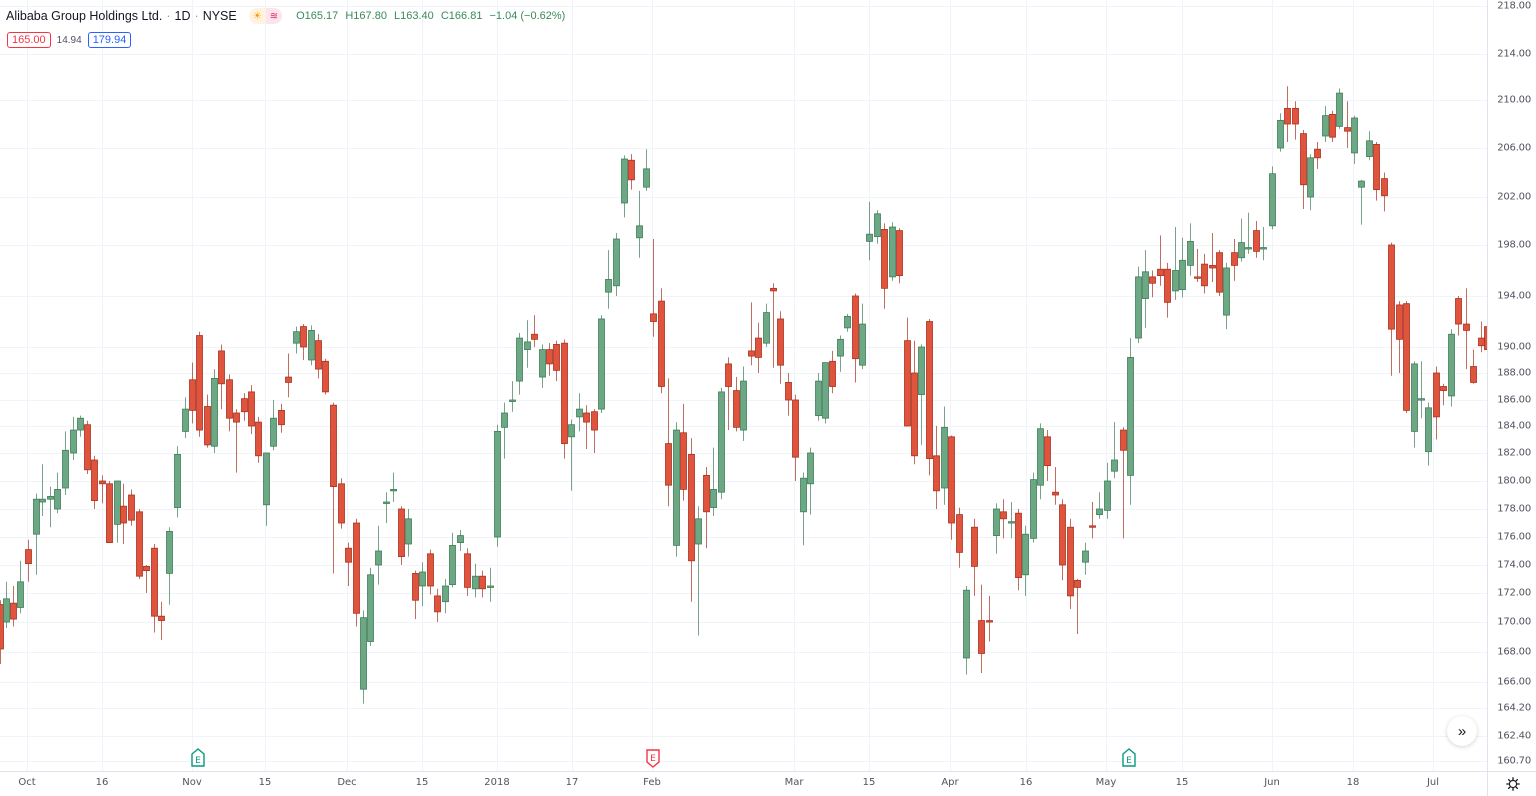 Image resolution: width=1536 pixels, height=796 pixels. What do you see at coordinates (366, 16) in the screenshot?
I see `high-value: H167.80` at bounding box center [366, 16].